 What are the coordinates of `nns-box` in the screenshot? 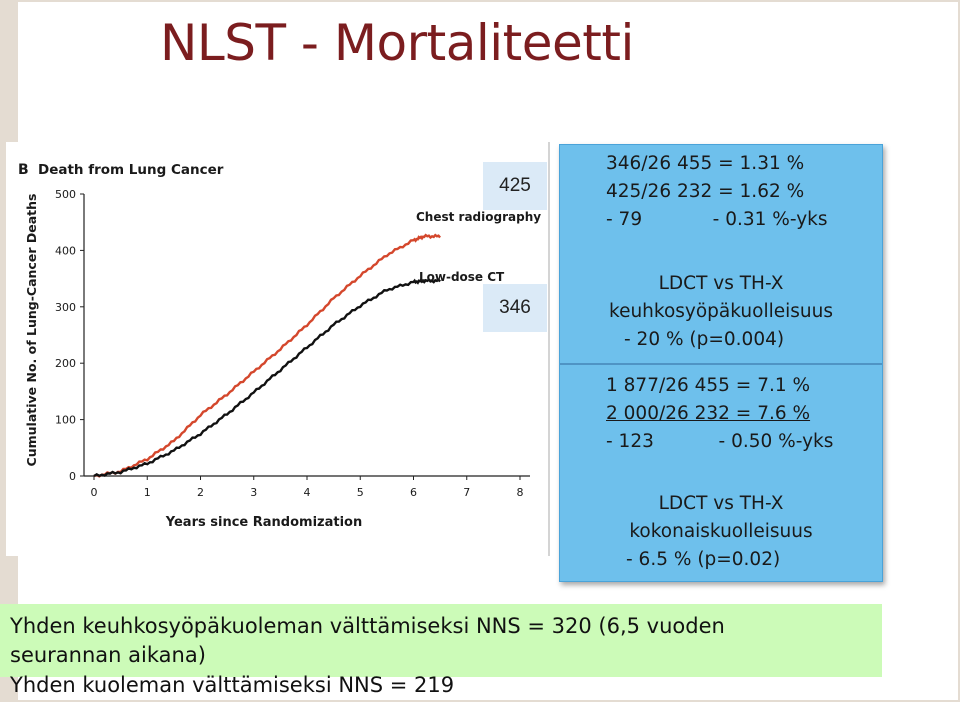 It's located at (441, 640).